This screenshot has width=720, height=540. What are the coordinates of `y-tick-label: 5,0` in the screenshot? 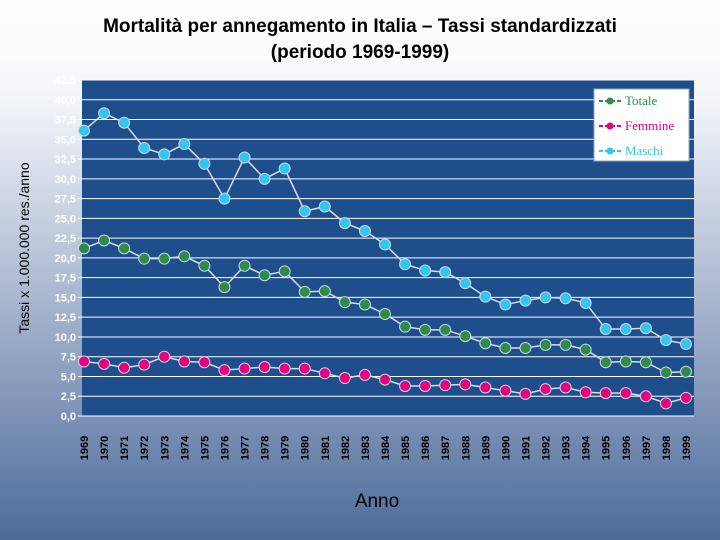 It's located at (68, 377).